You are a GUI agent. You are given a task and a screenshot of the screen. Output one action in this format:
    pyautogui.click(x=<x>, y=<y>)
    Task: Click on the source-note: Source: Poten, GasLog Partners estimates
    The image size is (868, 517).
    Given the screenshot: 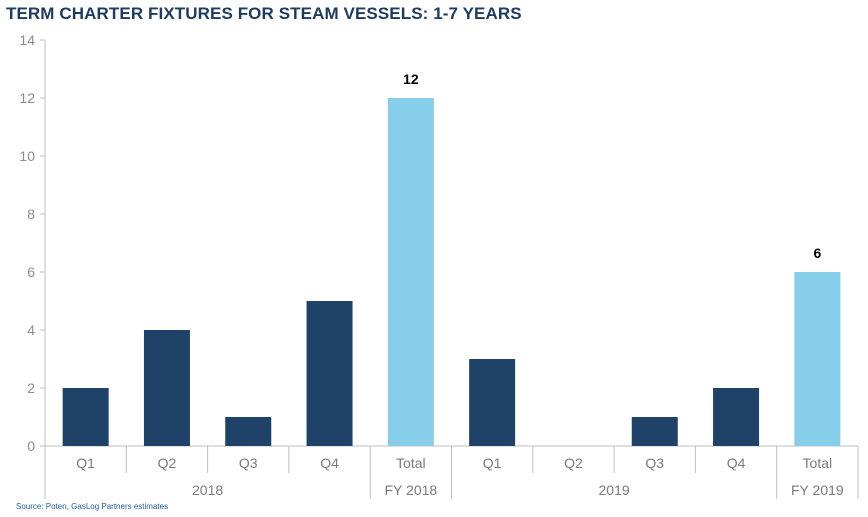 What is the action you would take?
    pyautogui.click(x=92, y=506)
    